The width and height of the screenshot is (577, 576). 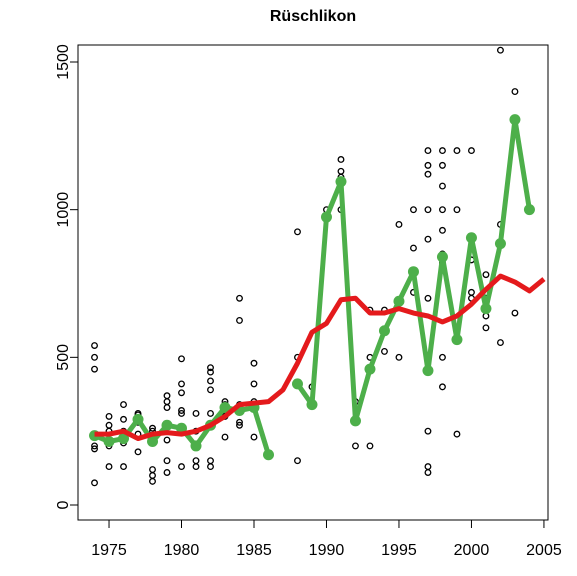 I want to click on chart-title: Rüschlikon, so click(x=313, y=16).